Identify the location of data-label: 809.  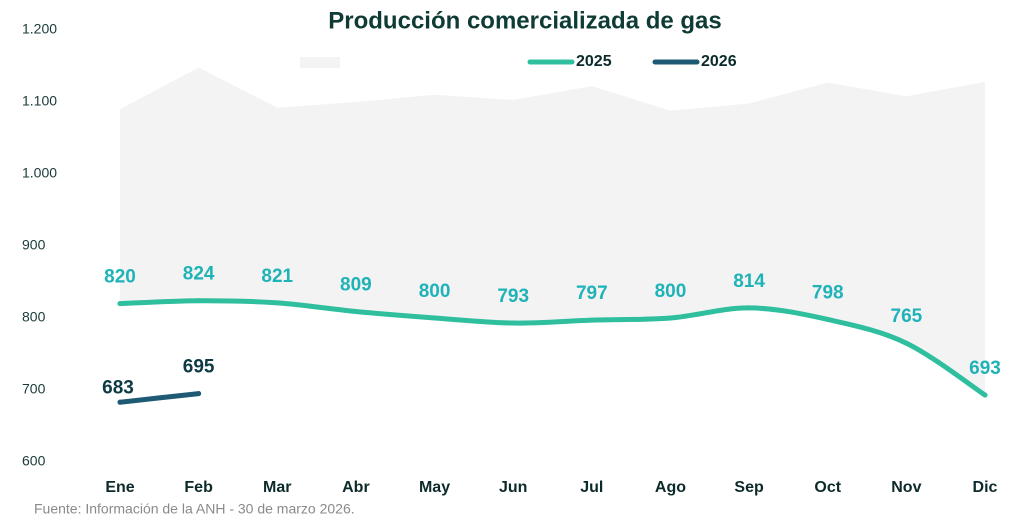
(356, 285).